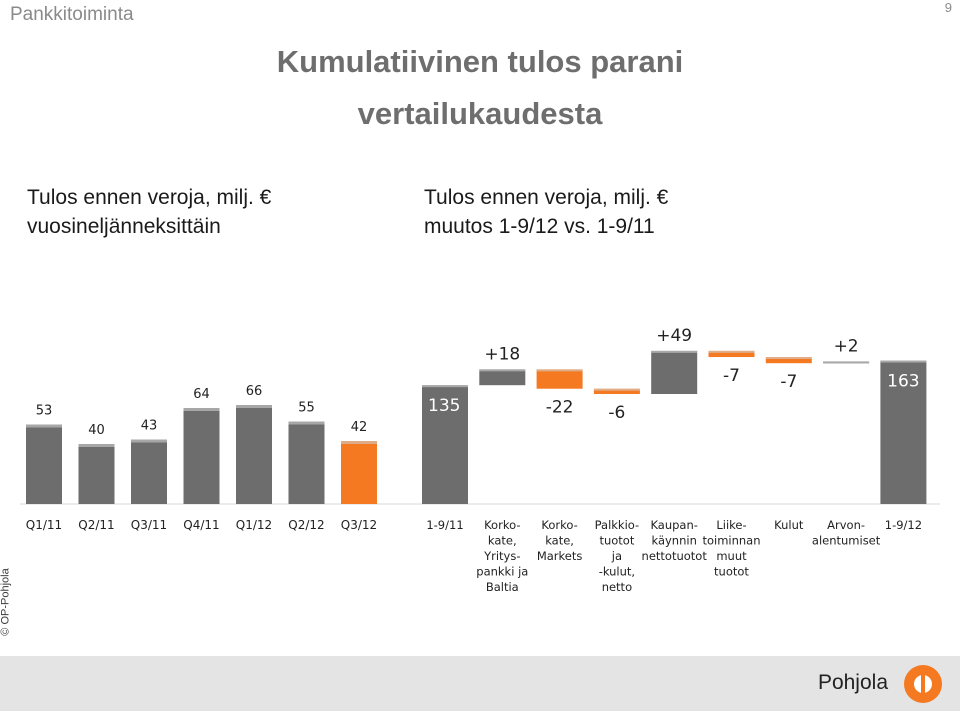  What do you see at coordinates (149, 426) in the screenshot?
I see `left-value-label-3: 43` at bounding box center [149, 426].